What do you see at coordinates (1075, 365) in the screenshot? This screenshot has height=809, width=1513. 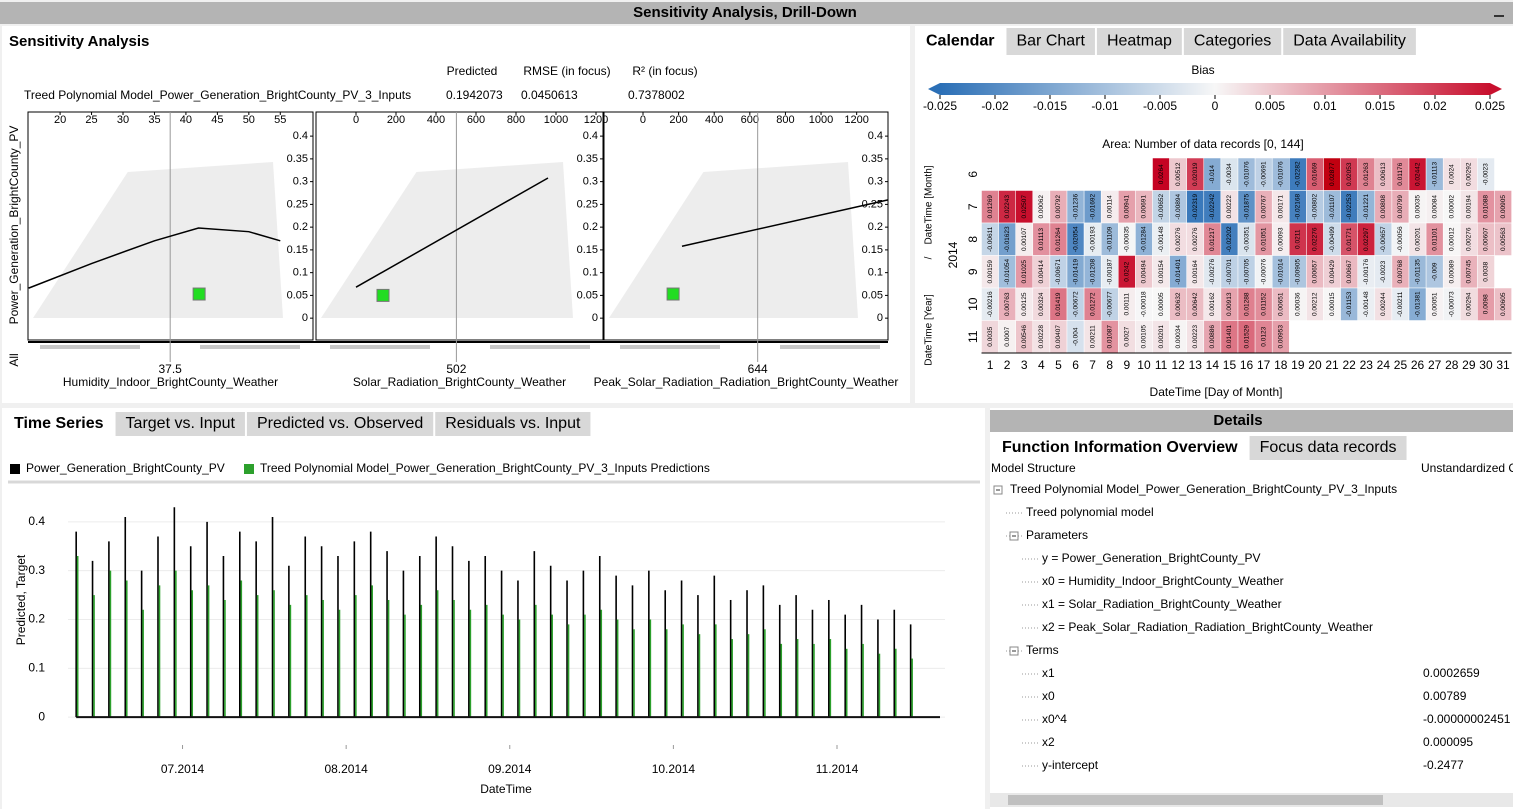 I see `day-label: 6` at bounding box center [1075, 365].